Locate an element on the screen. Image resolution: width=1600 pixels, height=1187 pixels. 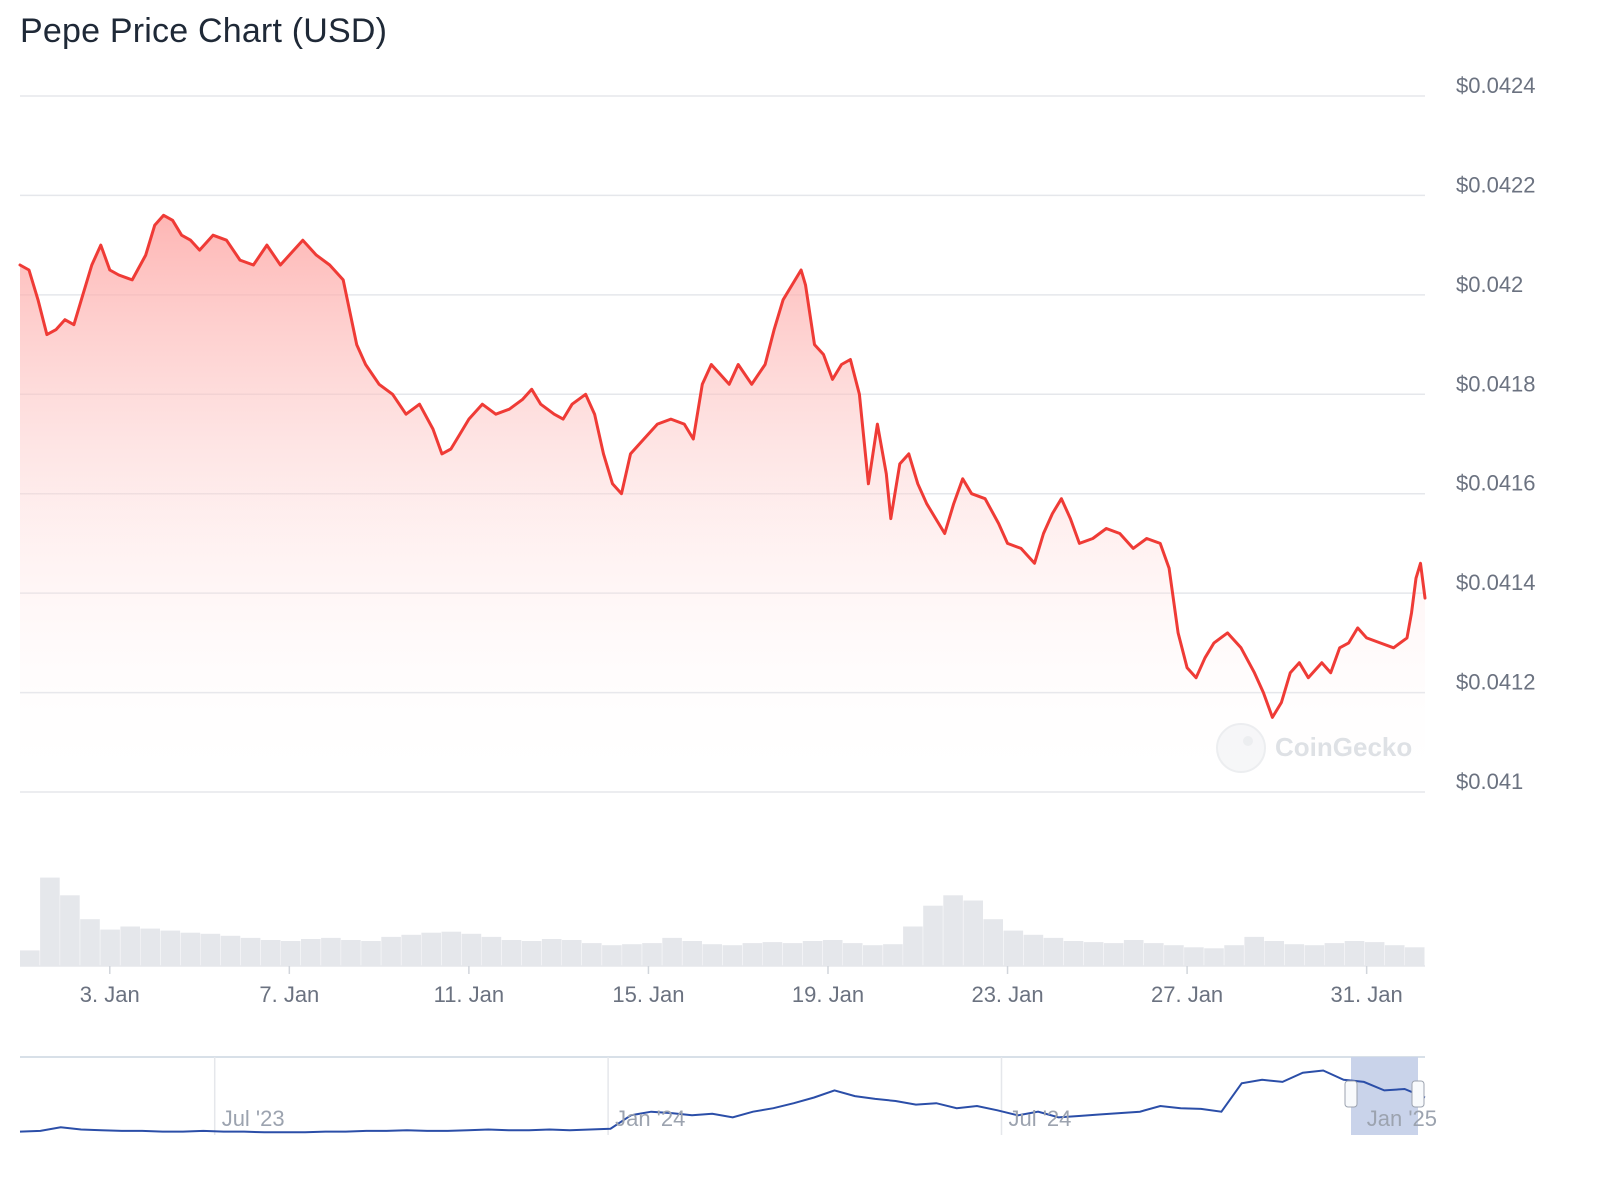
navigator-selection is located at coordinates (1384, 1096).